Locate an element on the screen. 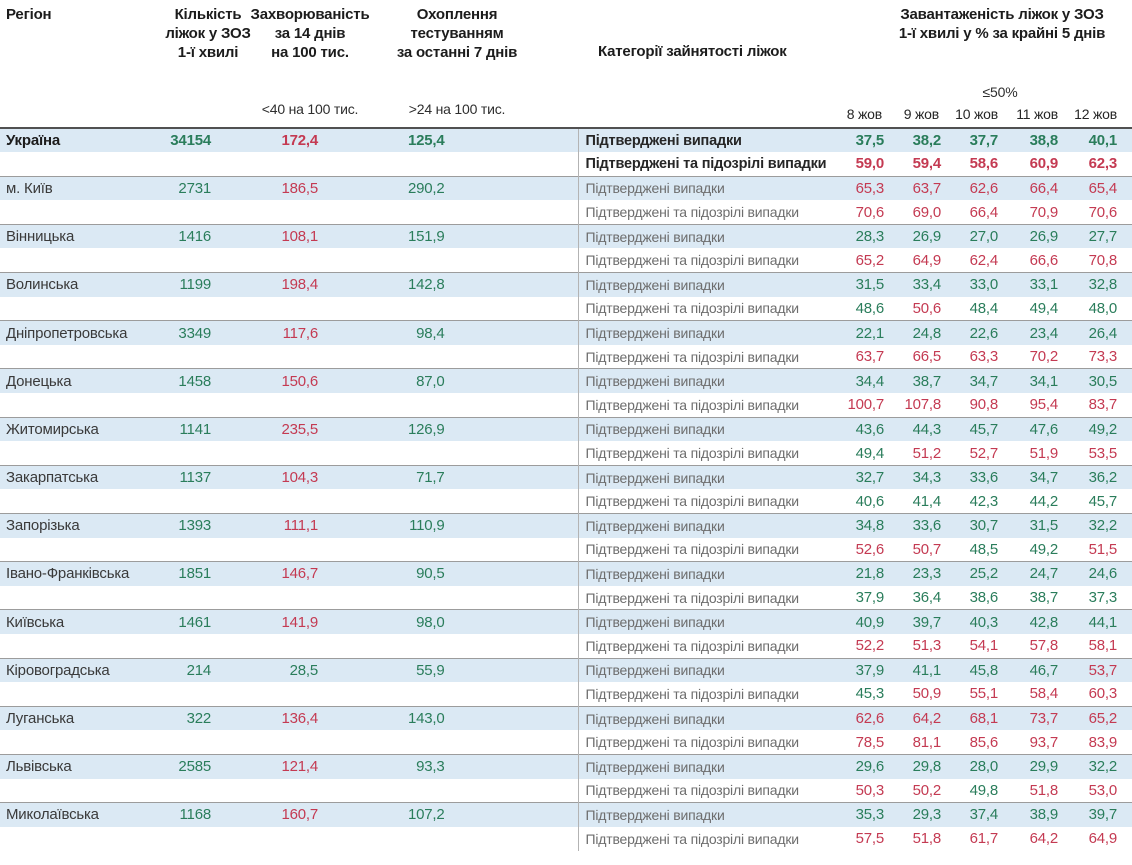 The height and width of the screenshot is (865, 1132). occupancy-value: 48,4 is located at coordinates (984, 308).